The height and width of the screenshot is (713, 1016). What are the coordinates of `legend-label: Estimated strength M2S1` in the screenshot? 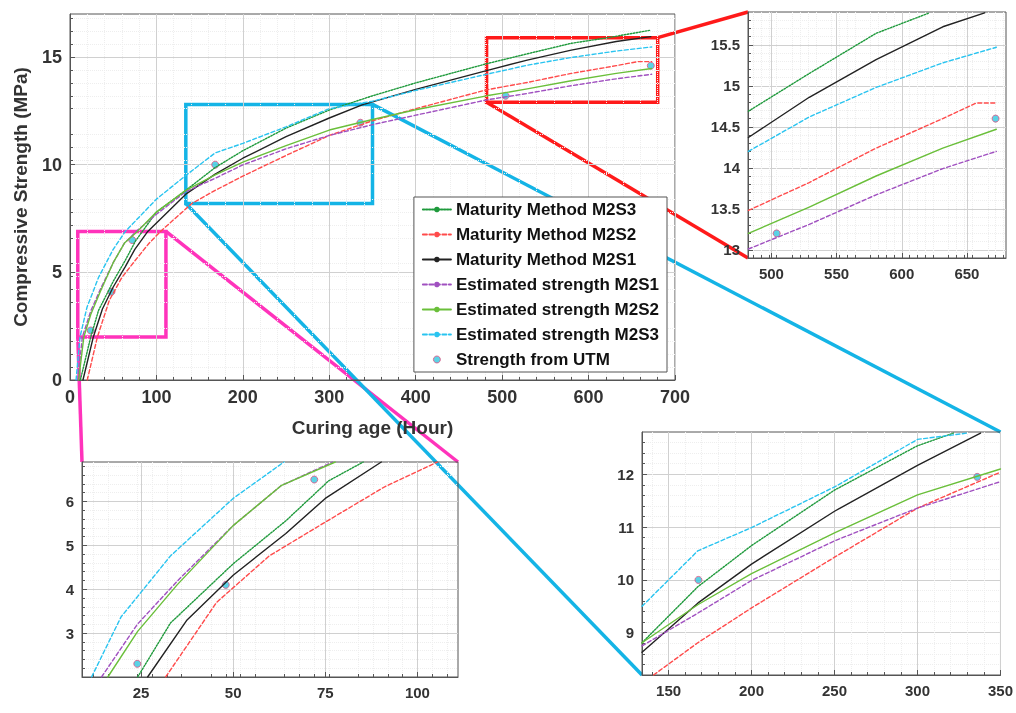 It's located at (557, 284).